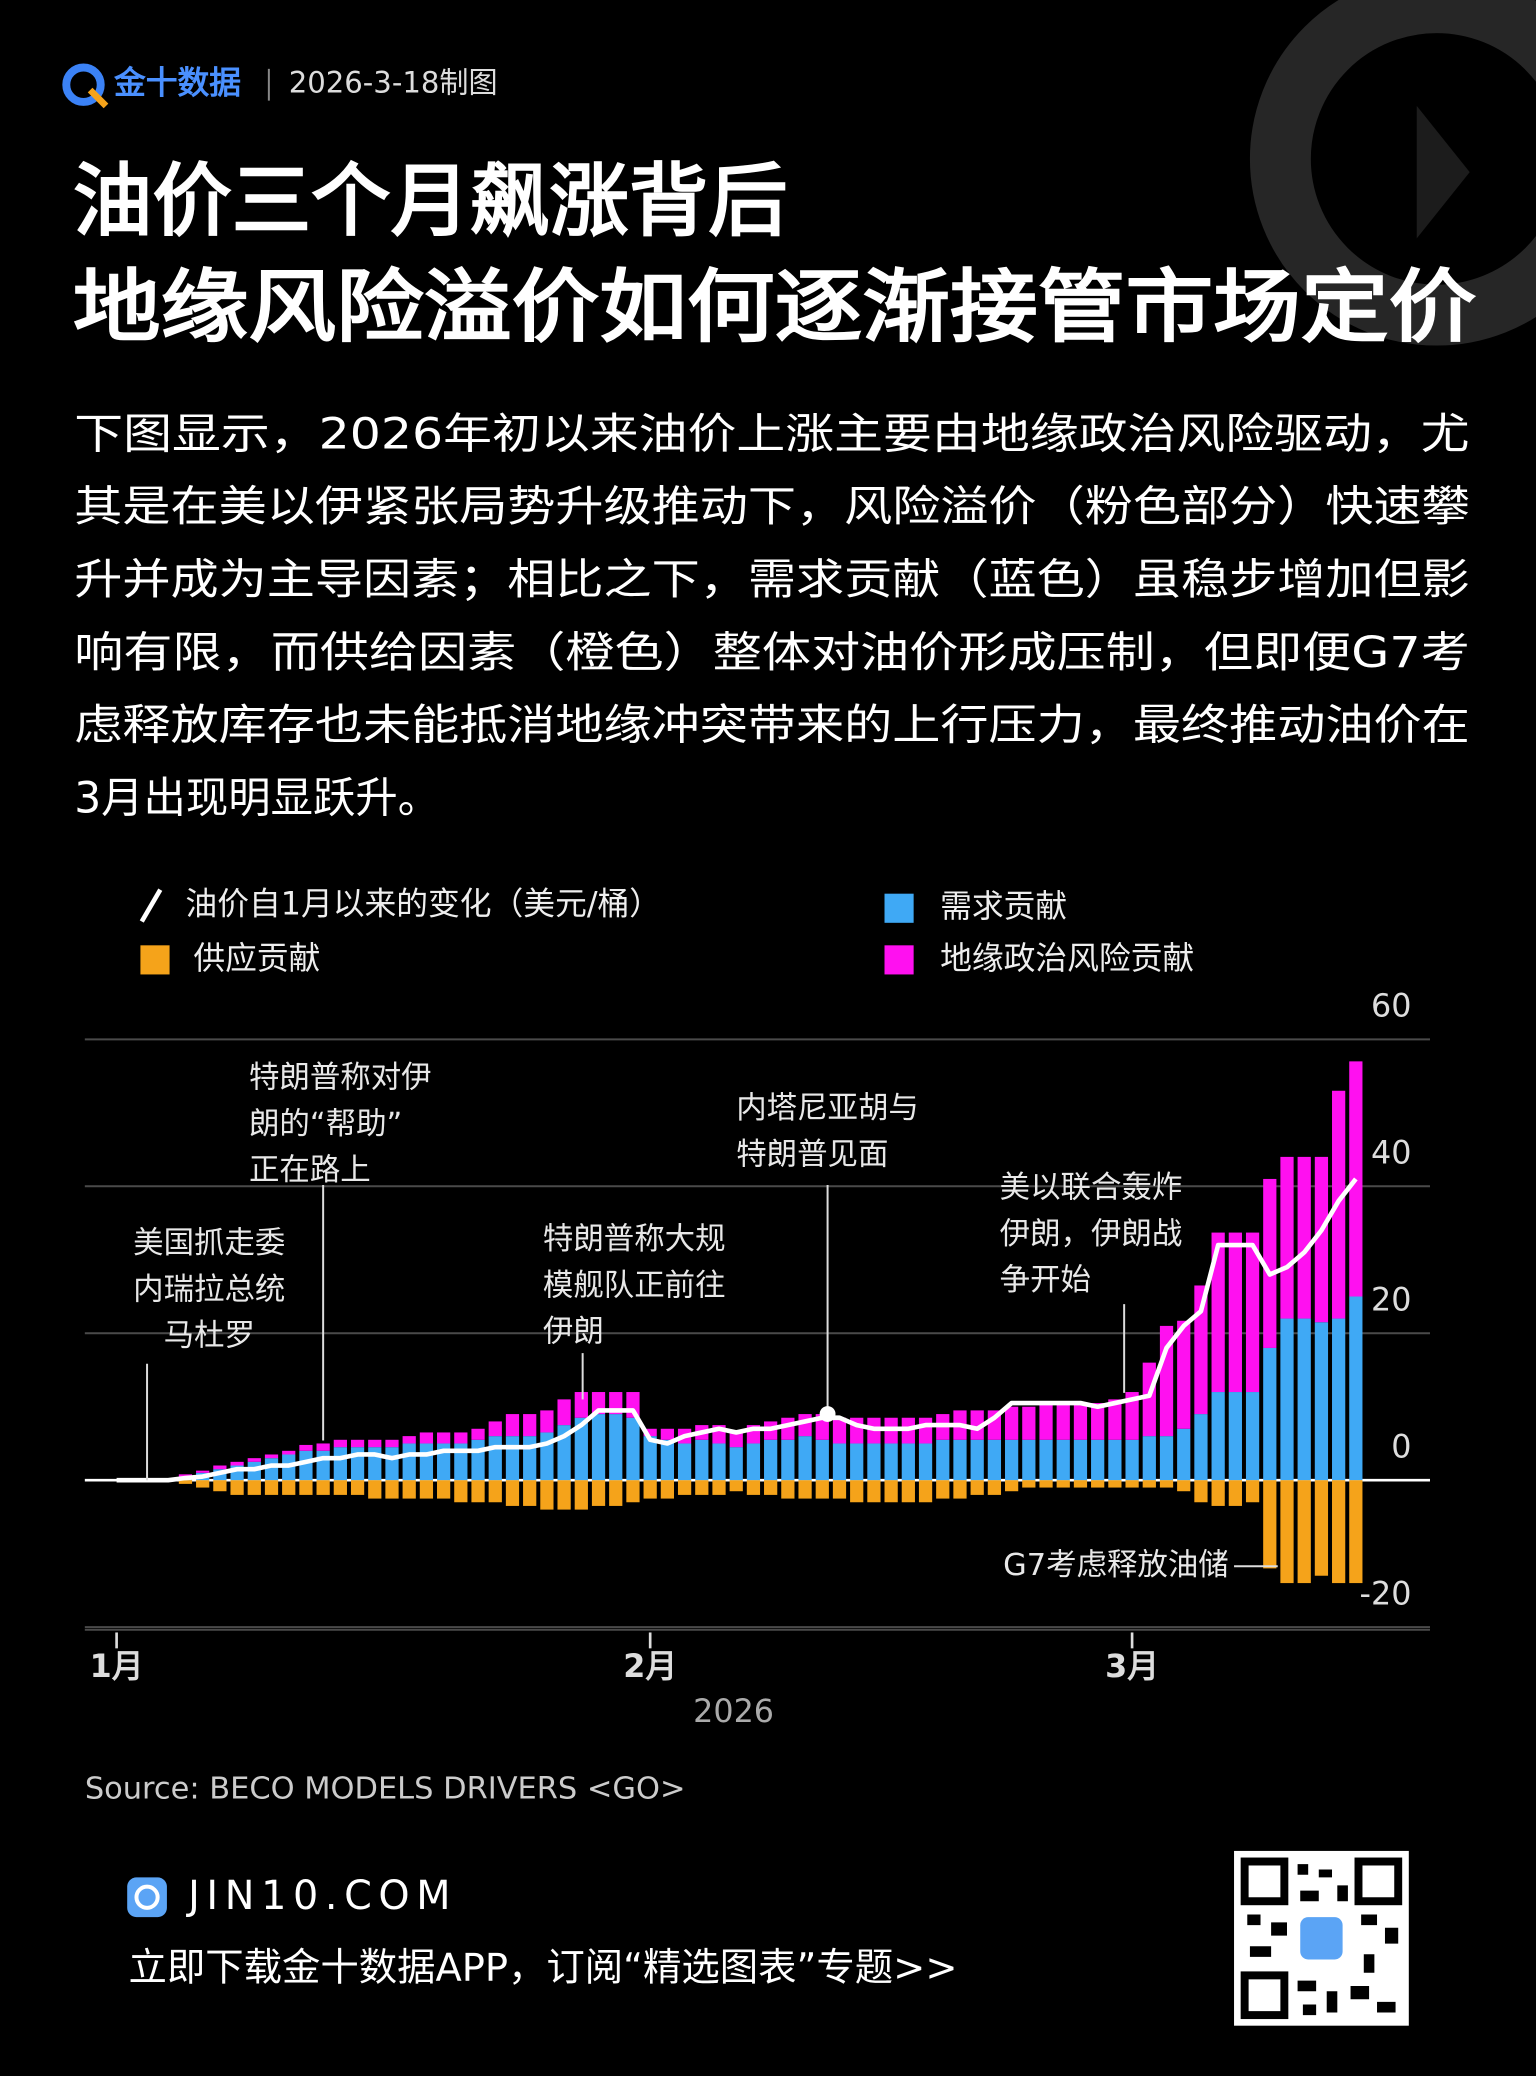 This screenshot has width=1536, height=2076. What do you see at coordinates (827, 1108) in the screenshot?
I see `annotation-text: 内塔尼亚胡与` at bounding box center [827, 1108].